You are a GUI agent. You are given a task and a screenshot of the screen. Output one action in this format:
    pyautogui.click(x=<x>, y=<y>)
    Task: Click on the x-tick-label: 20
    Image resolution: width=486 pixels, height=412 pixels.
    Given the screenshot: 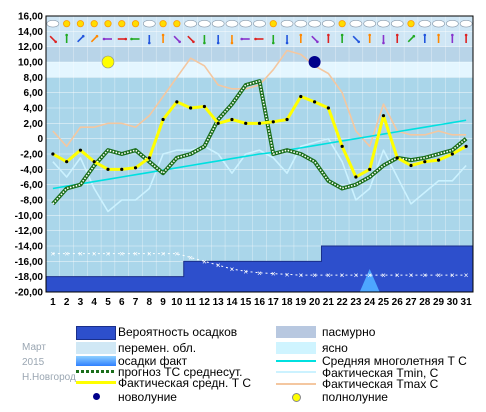 What is the action you would take?
    pyautogui.click(x=315, y=302)
    